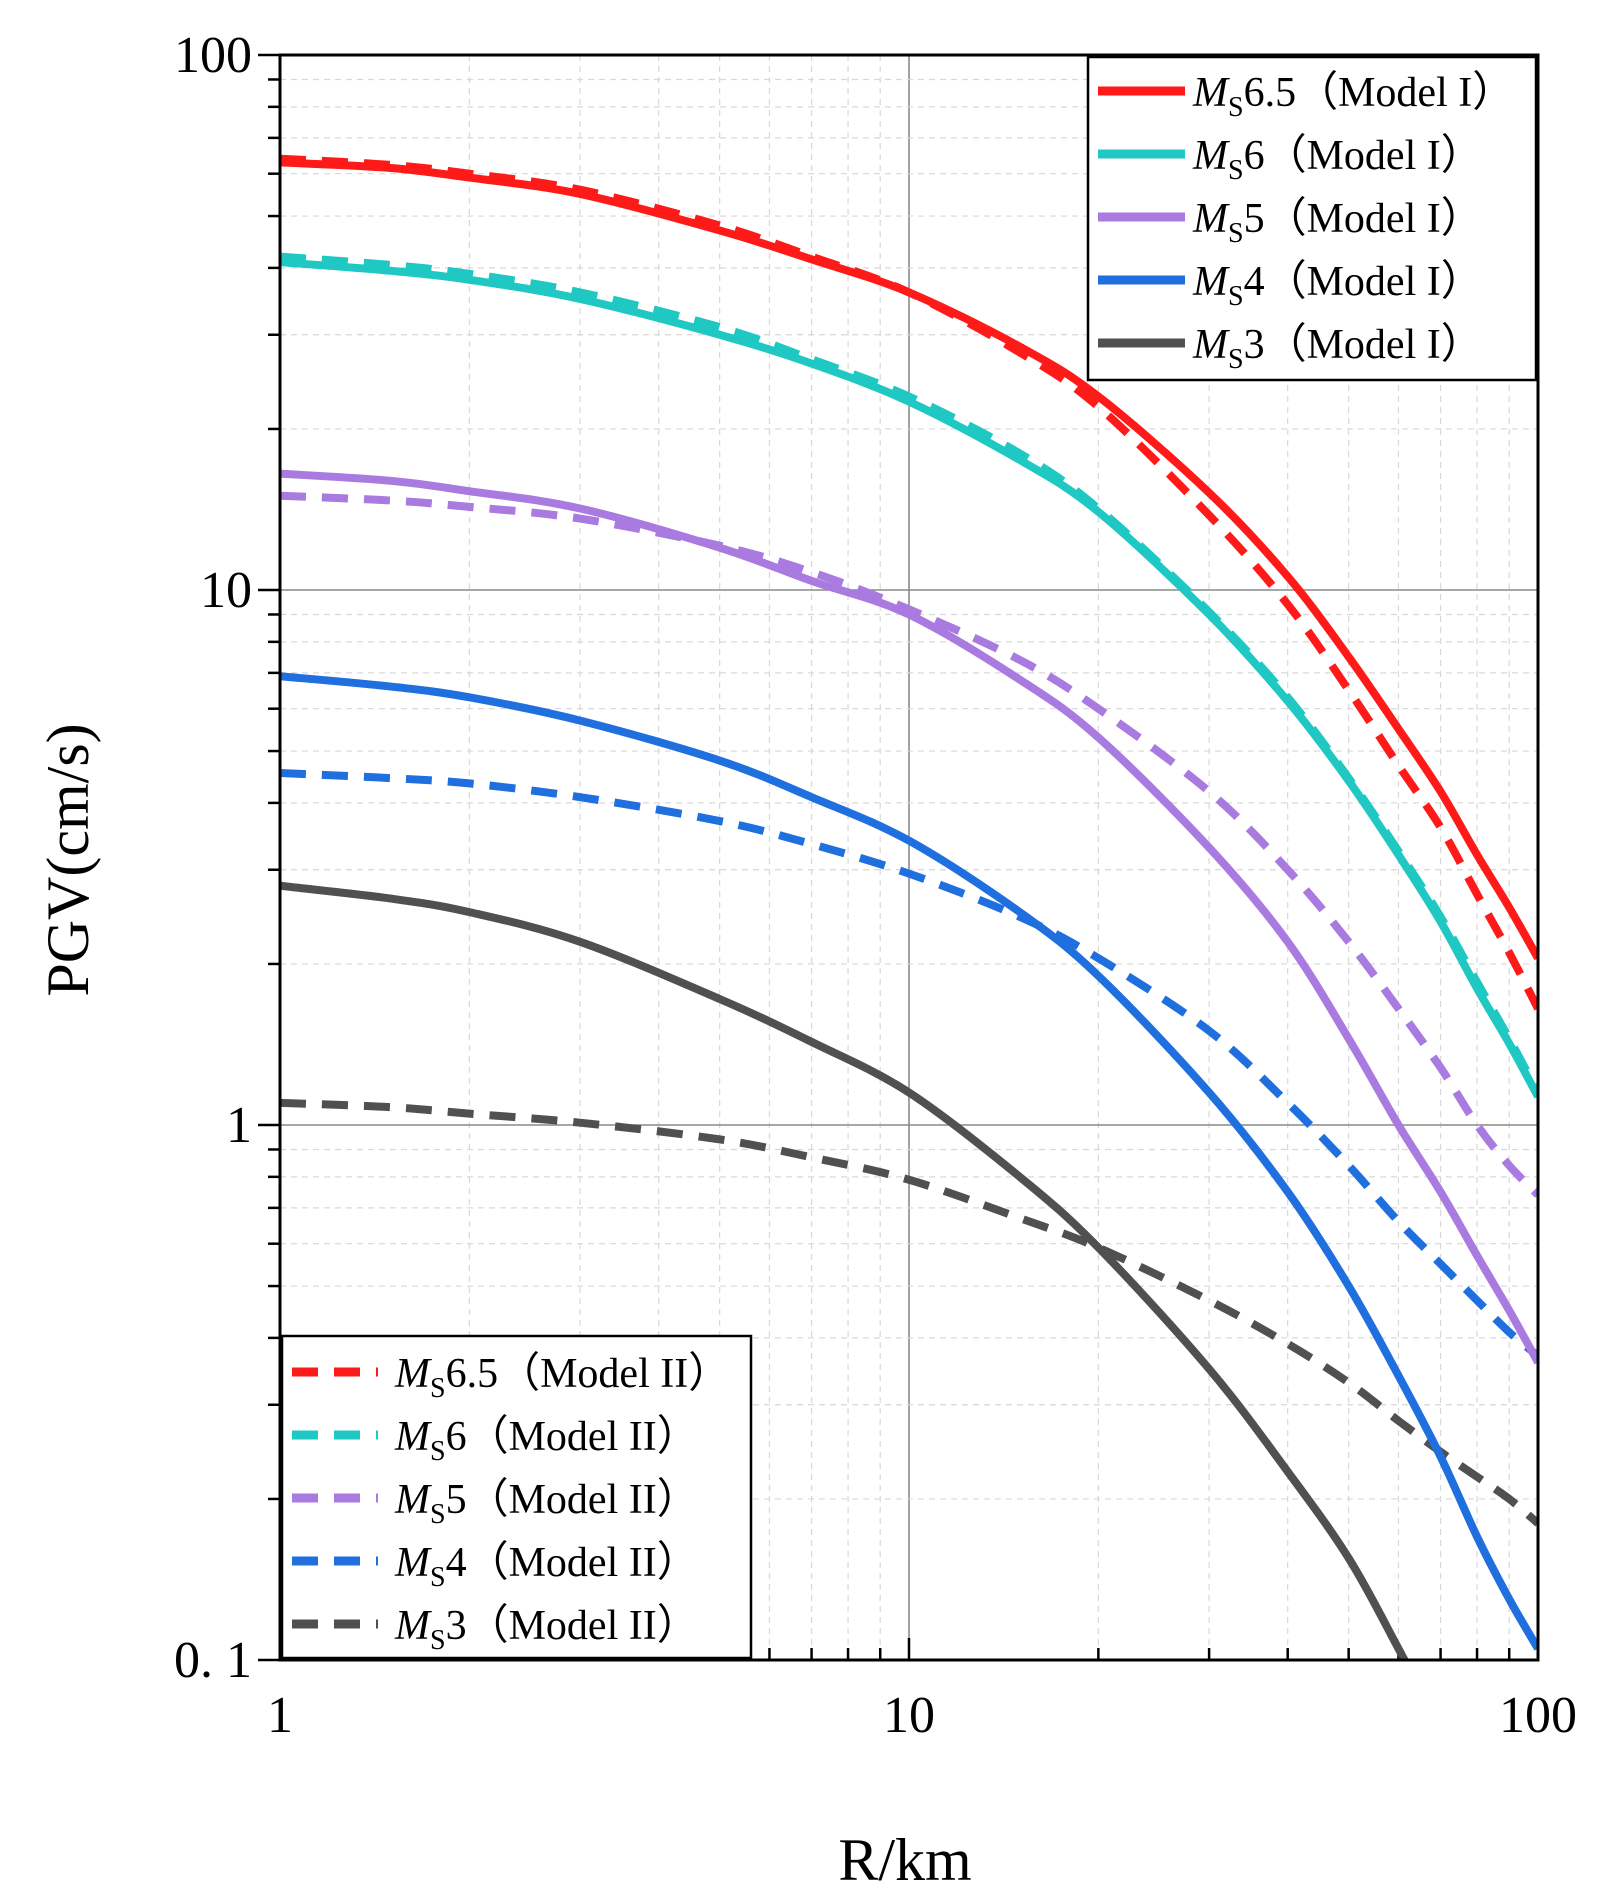 The height and width of the screenshot is (1904, 1610). Describe the element at coordinates (546, 1503) in the screenshot. I see `legend-entry-label: MS5（Model II）` at that location.